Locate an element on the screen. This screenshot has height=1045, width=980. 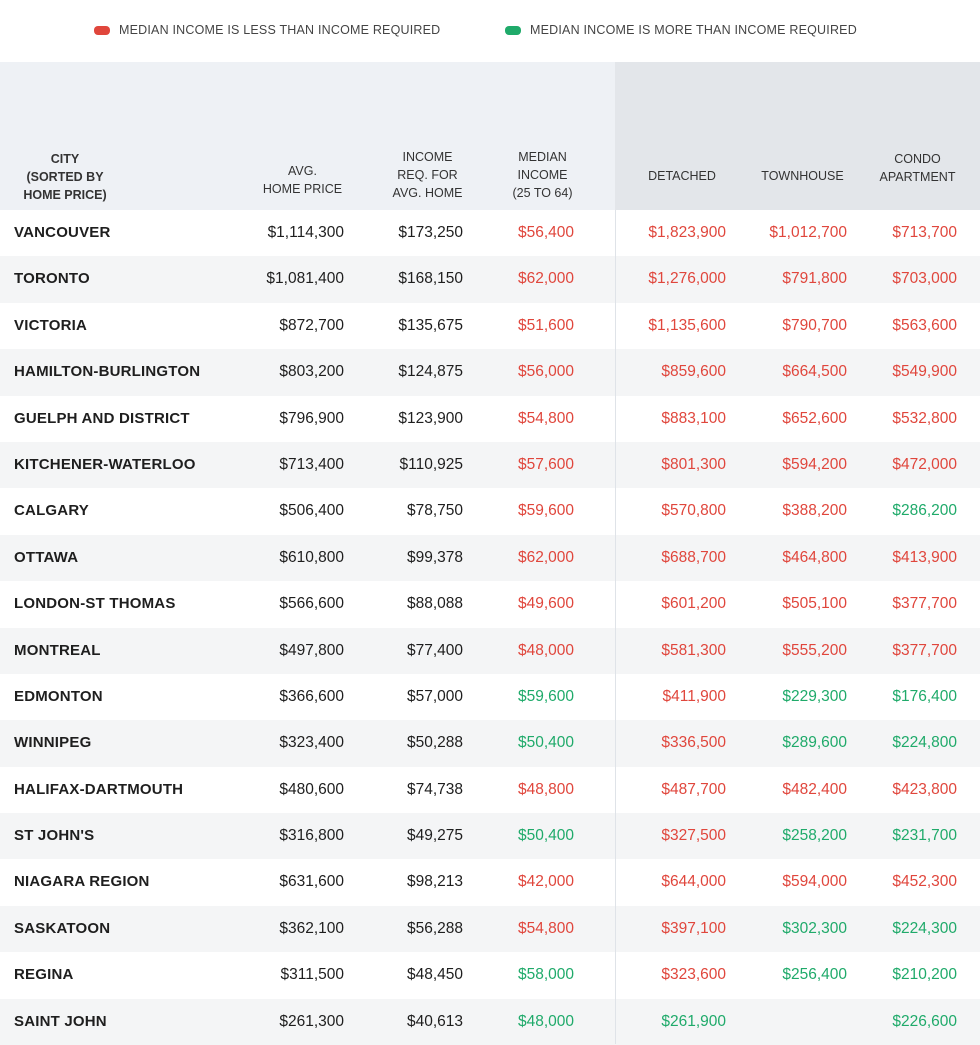
income-required-cell: $56,288 is located at coordinates (434, 928).